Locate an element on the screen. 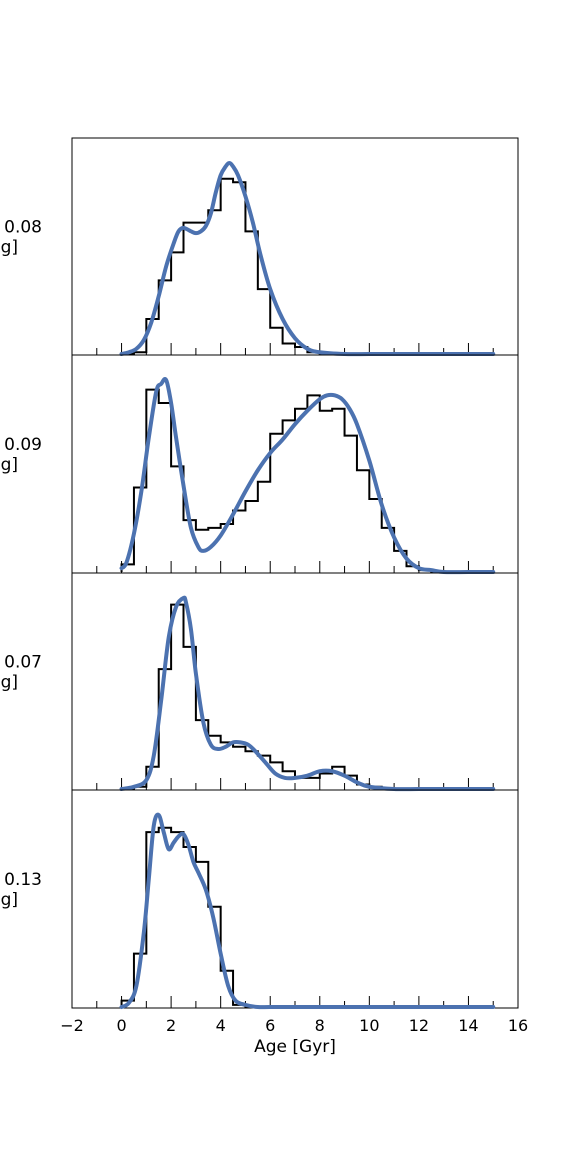 This screenshot has height=1152, width=576. x-tick-label: 4 is located at coordinates (221, 1025).